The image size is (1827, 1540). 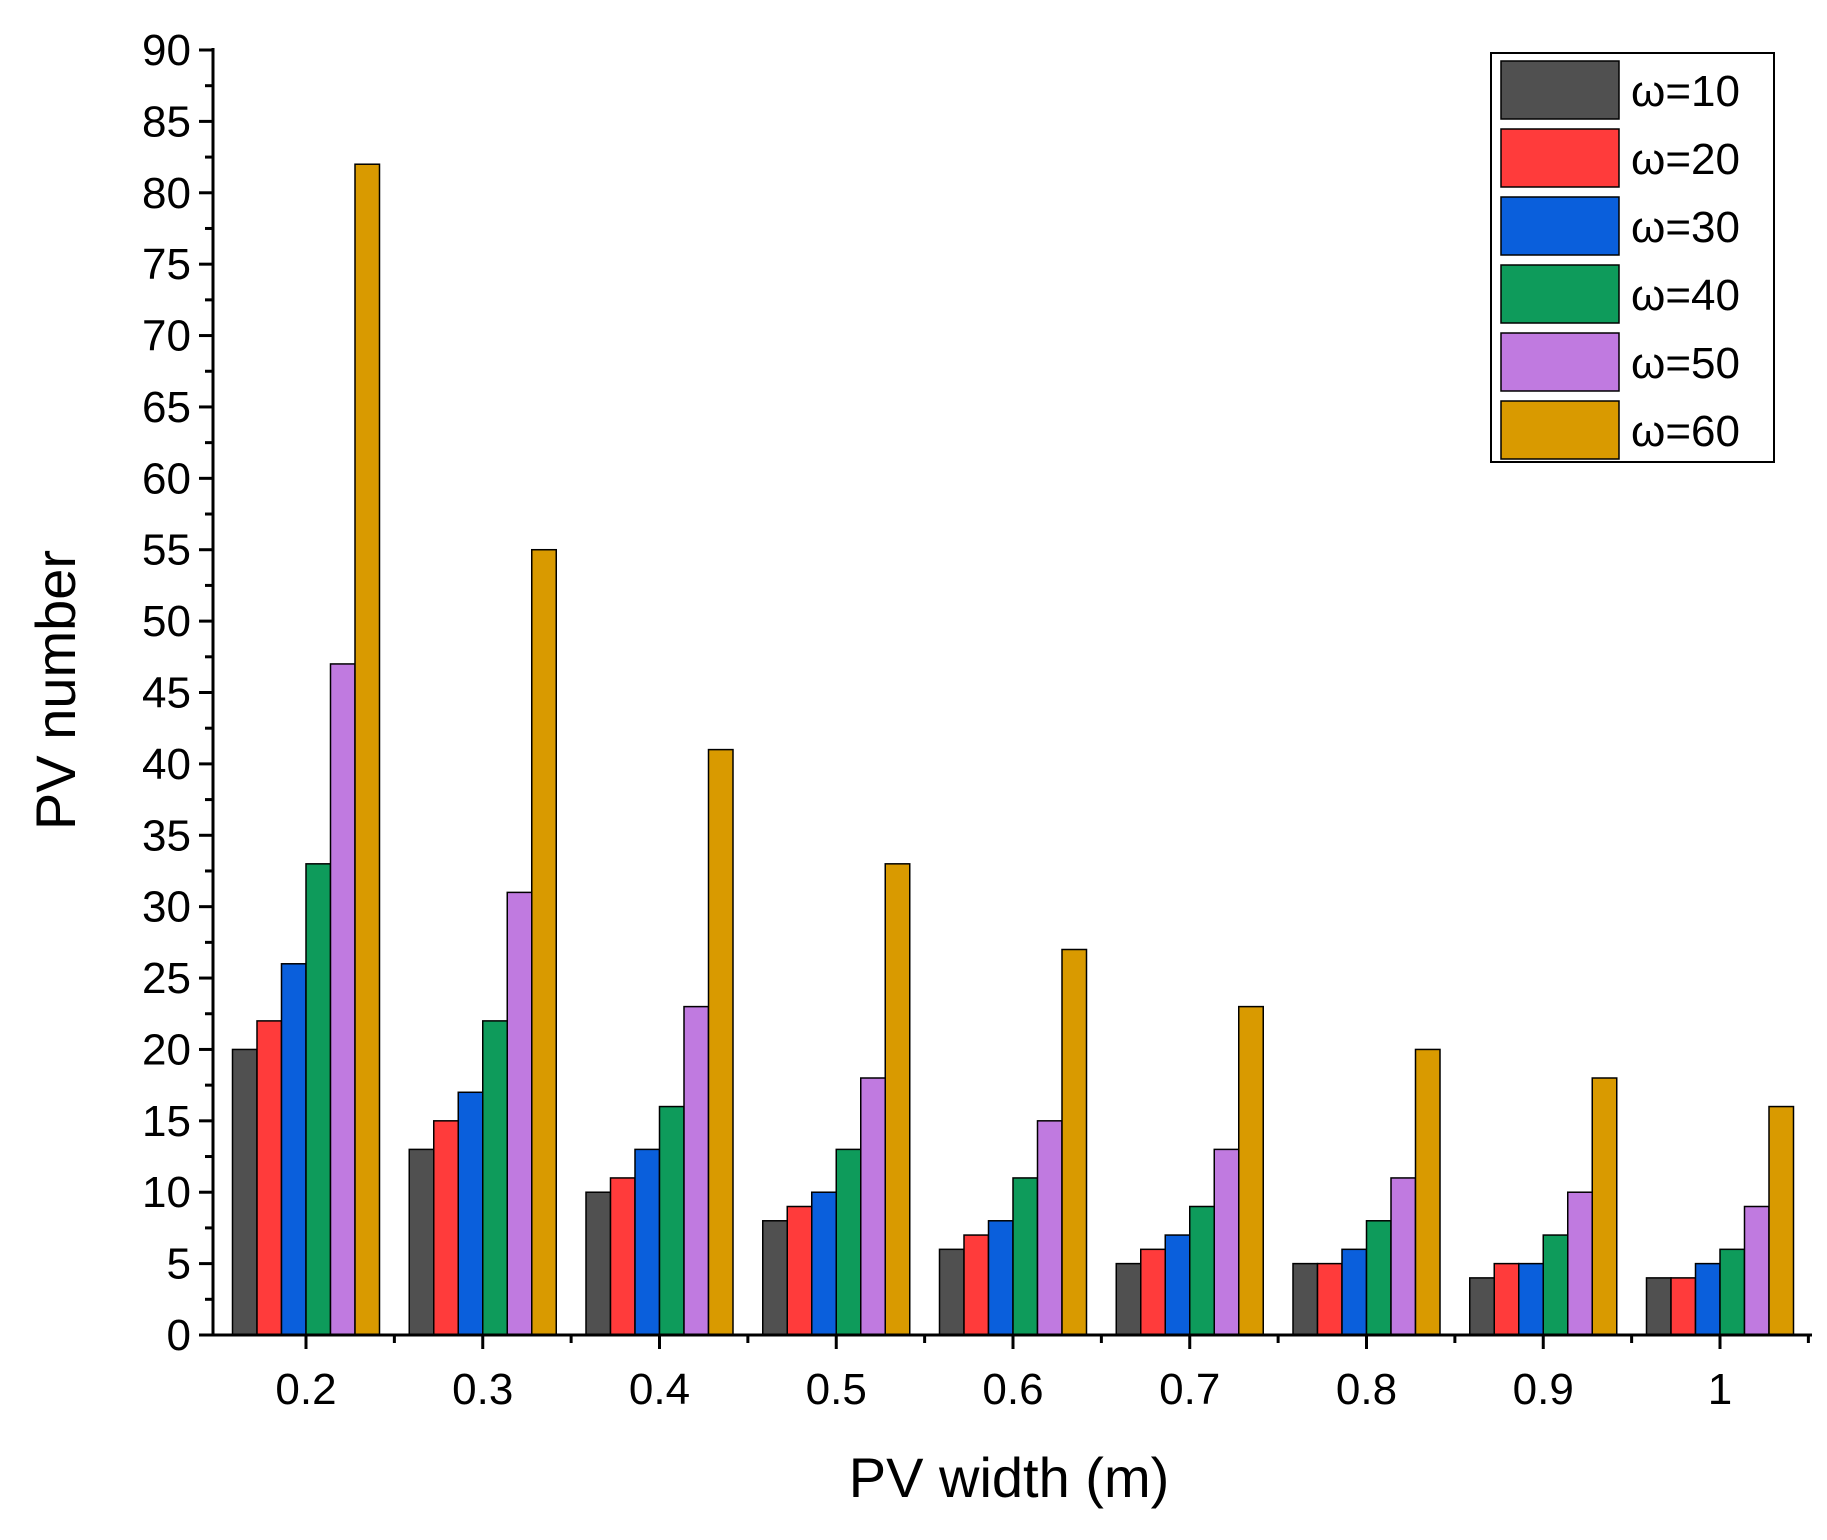 What do you see at coordinates (1009, 1477) in the screenshot?
I see `x-axis-title: PV width (m)` at bounding box center [1009, 1477].